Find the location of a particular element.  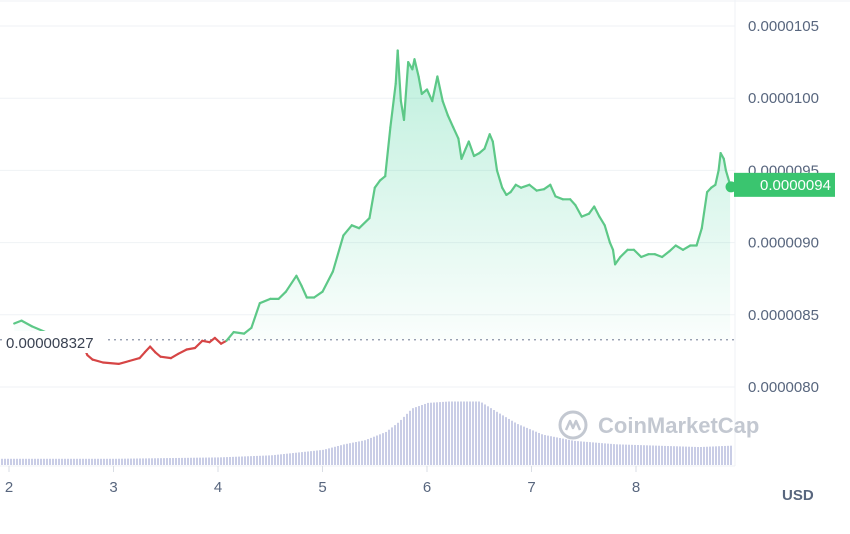

y-tick-label: 0.0000080 is located at coordinates (783, 387).